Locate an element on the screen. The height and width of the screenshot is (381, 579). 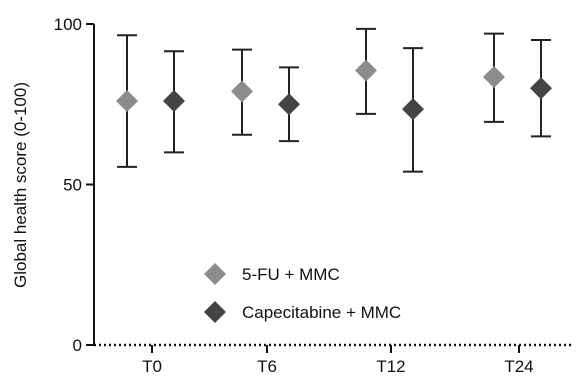
legend-label: 5-FU + MMC is located at coordinates (291, 274).